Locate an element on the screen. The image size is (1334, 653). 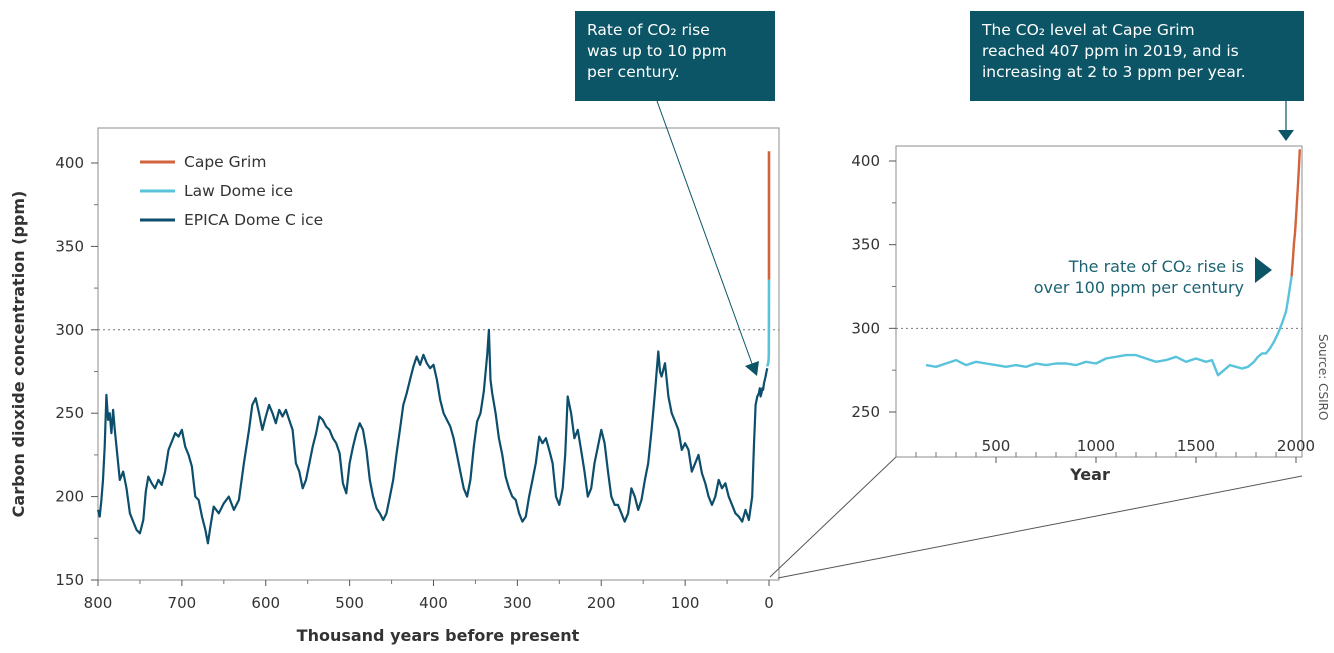
right-y-tick-label: 400 is located at coordinates (865, 161).